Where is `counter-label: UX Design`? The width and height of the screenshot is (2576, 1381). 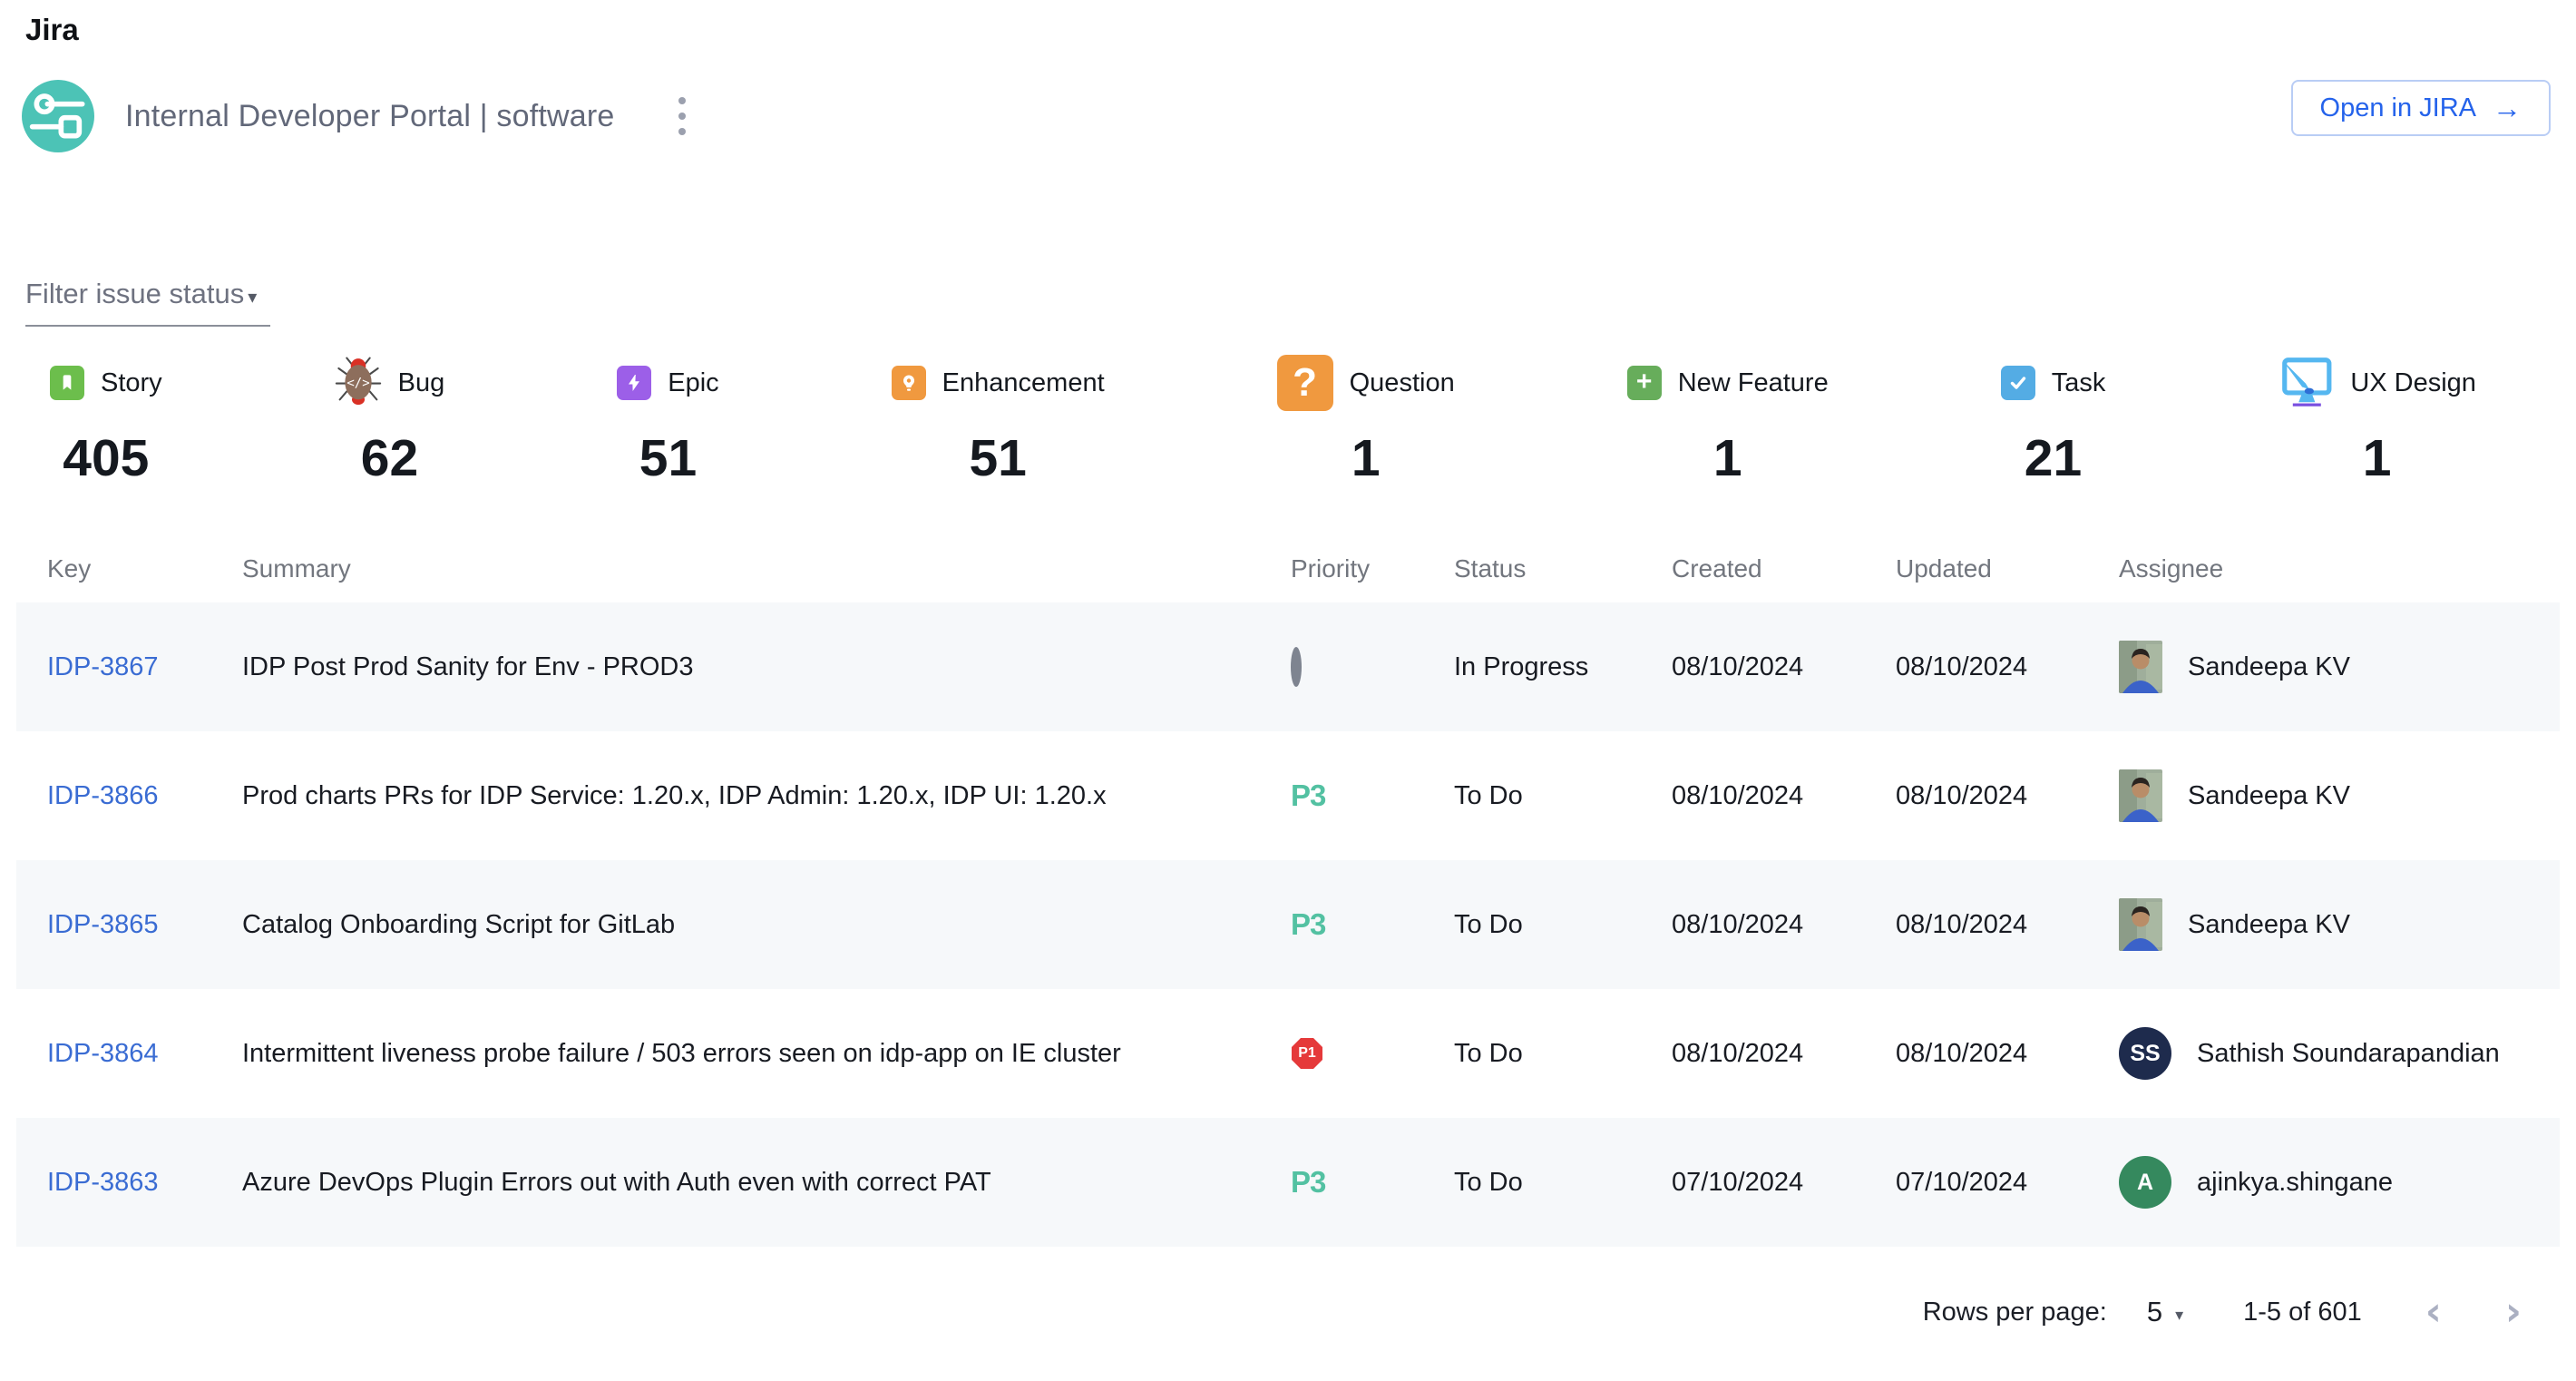
counter-label: UX Design is located at coordinates (2413, 382).